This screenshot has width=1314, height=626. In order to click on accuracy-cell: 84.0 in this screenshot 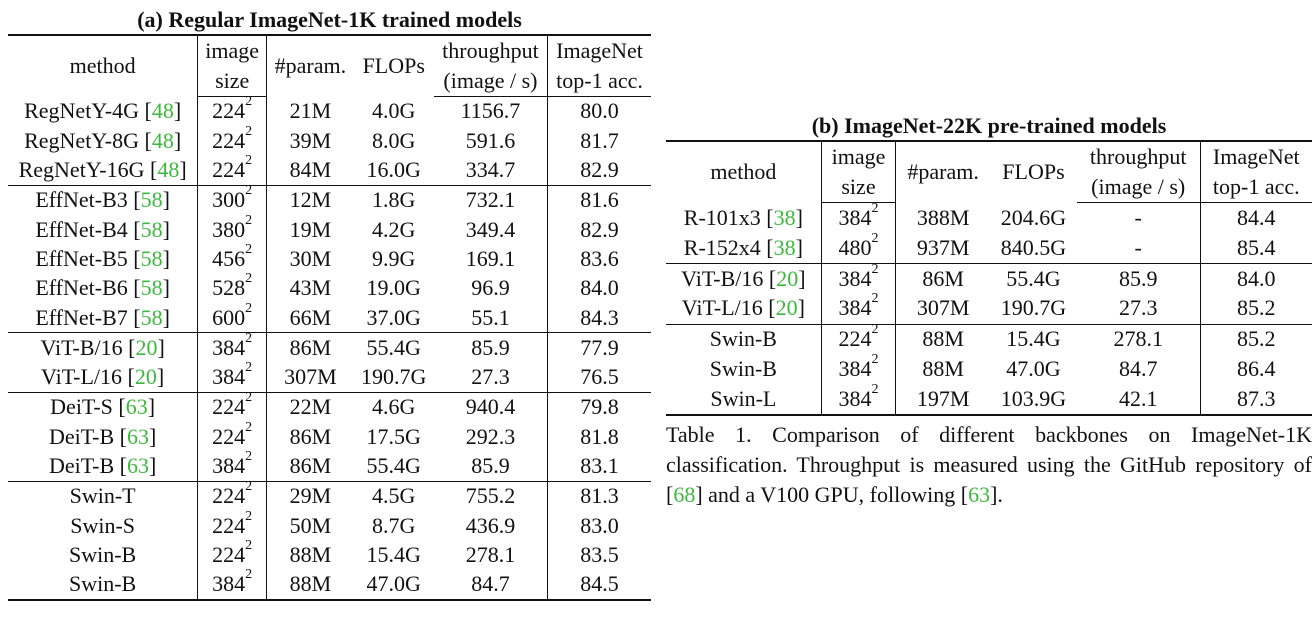, I will do `click(599, 288)`.